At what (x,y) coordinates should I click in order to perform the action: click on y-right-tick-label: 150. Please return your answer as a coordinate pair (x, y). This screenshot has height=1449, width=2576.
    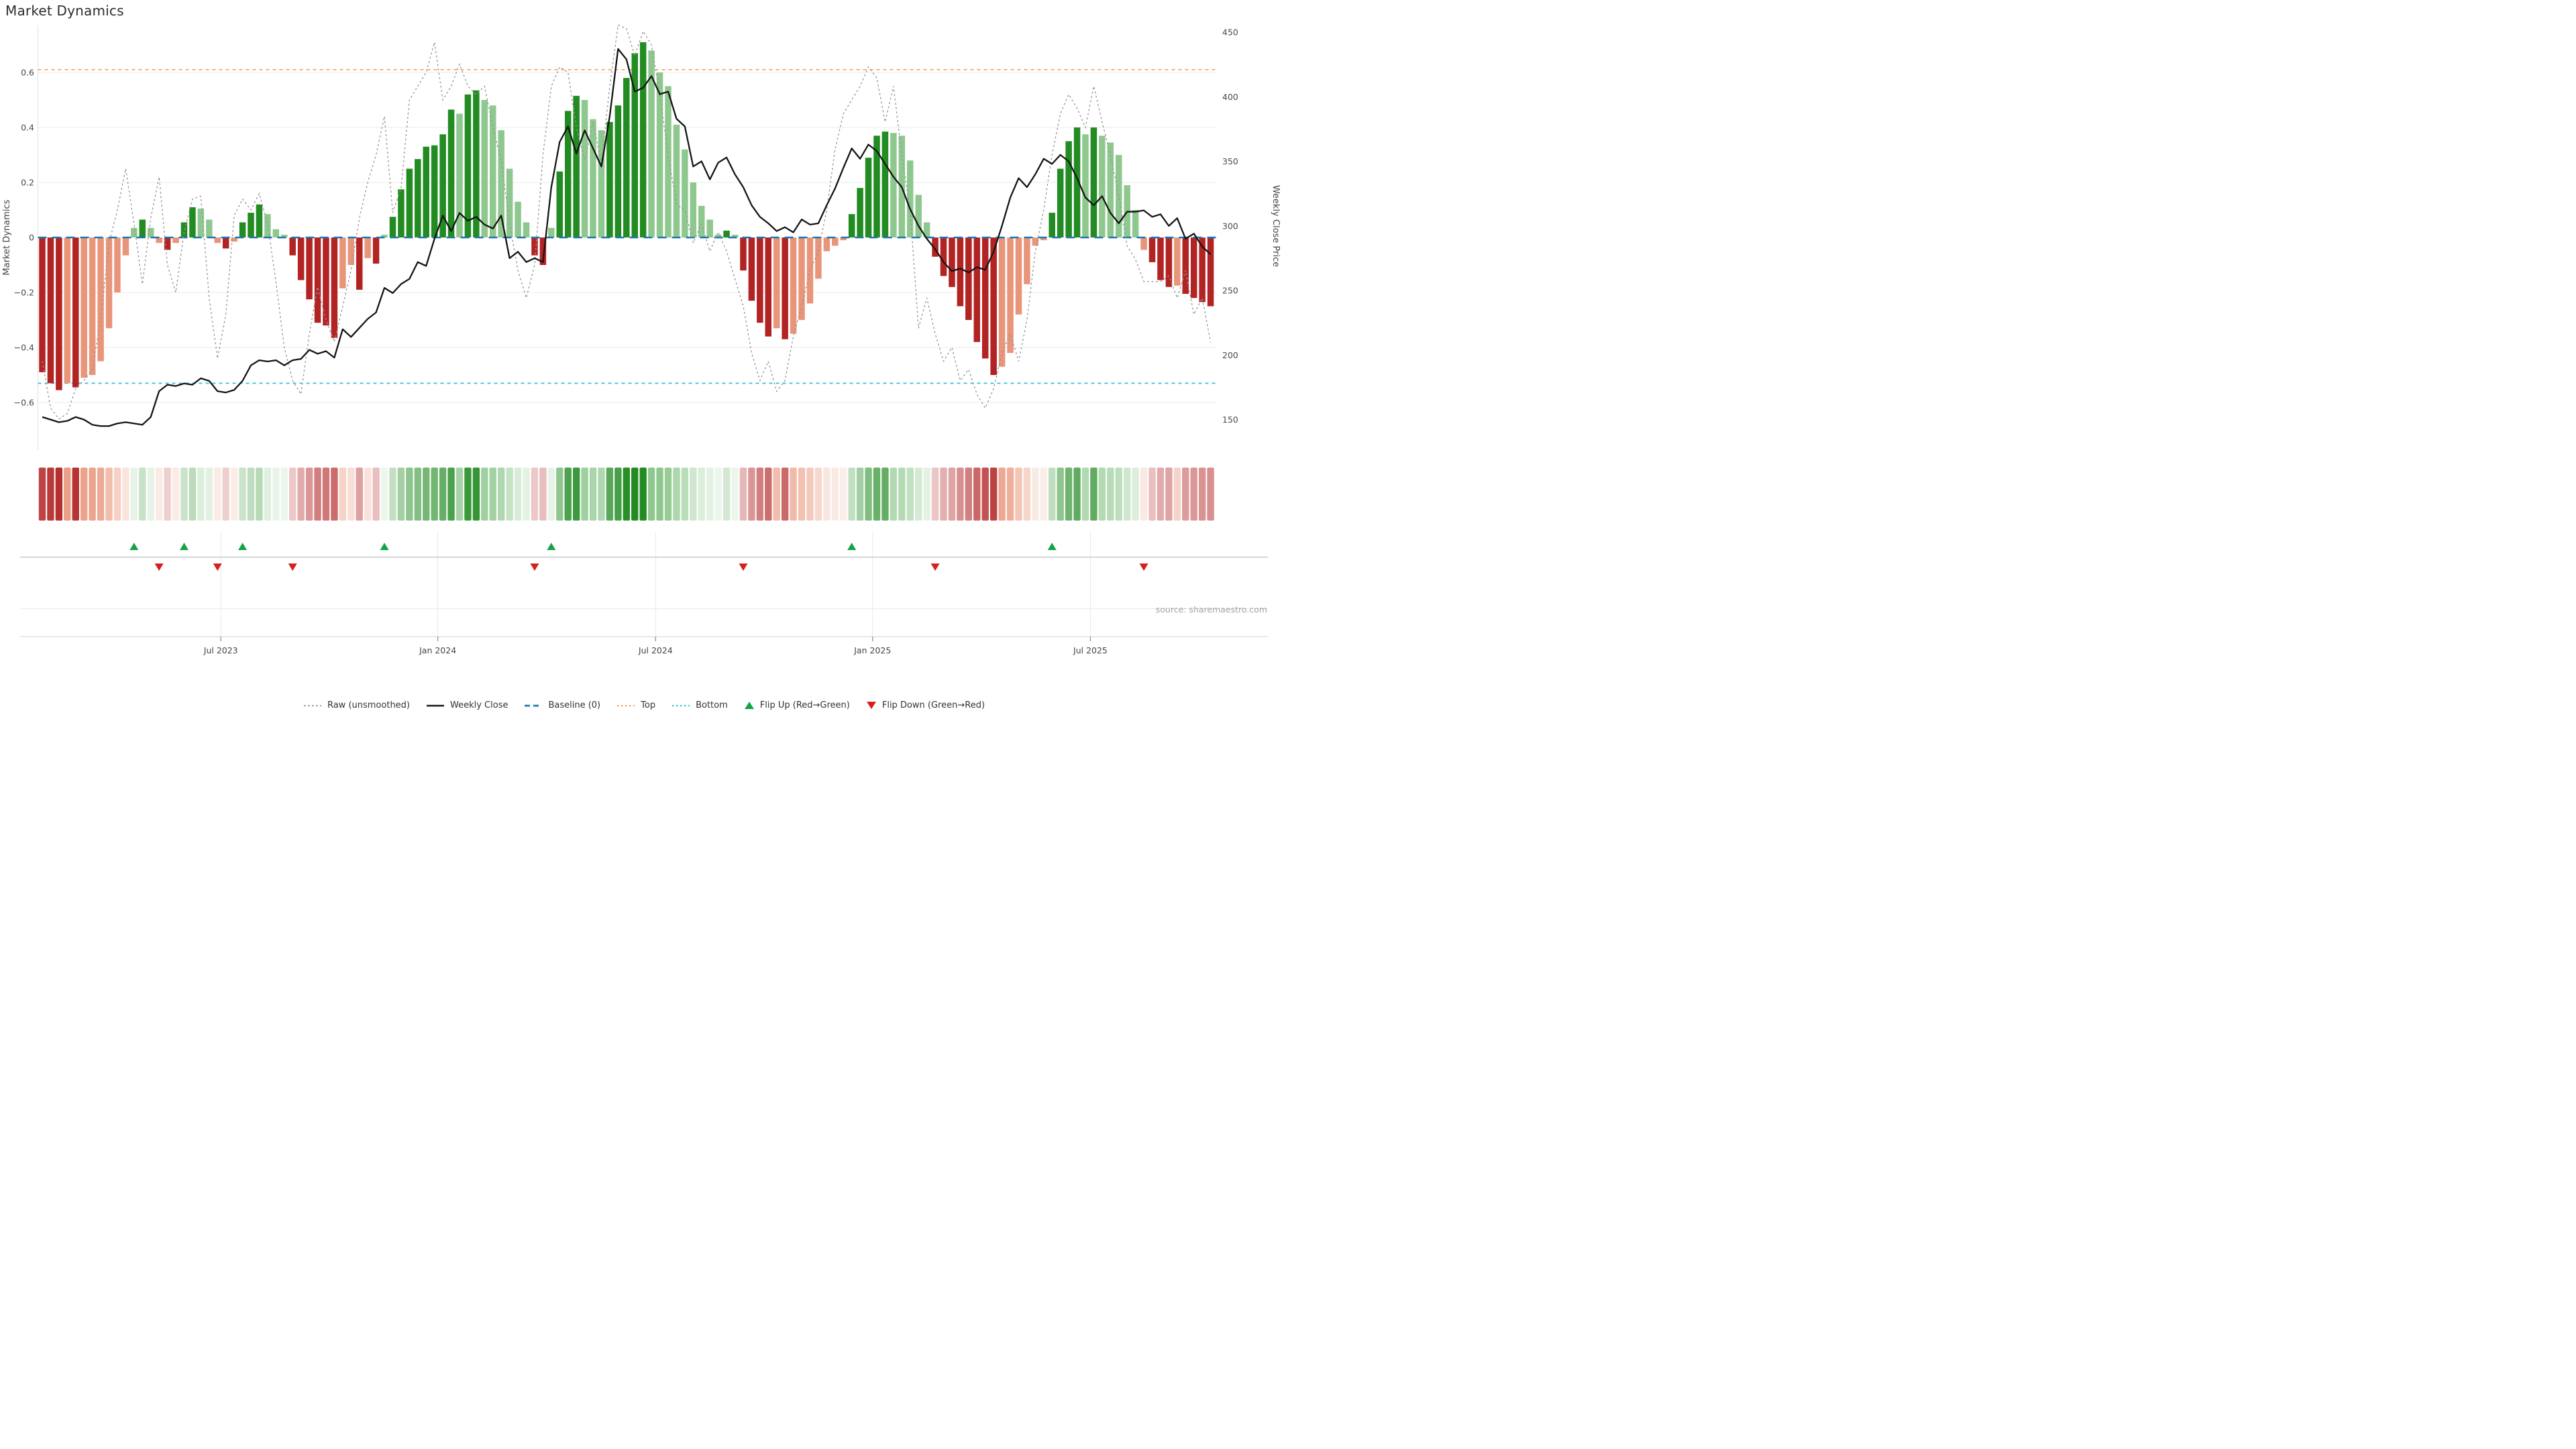
    Looking at the image, I should click on (1230, 420).